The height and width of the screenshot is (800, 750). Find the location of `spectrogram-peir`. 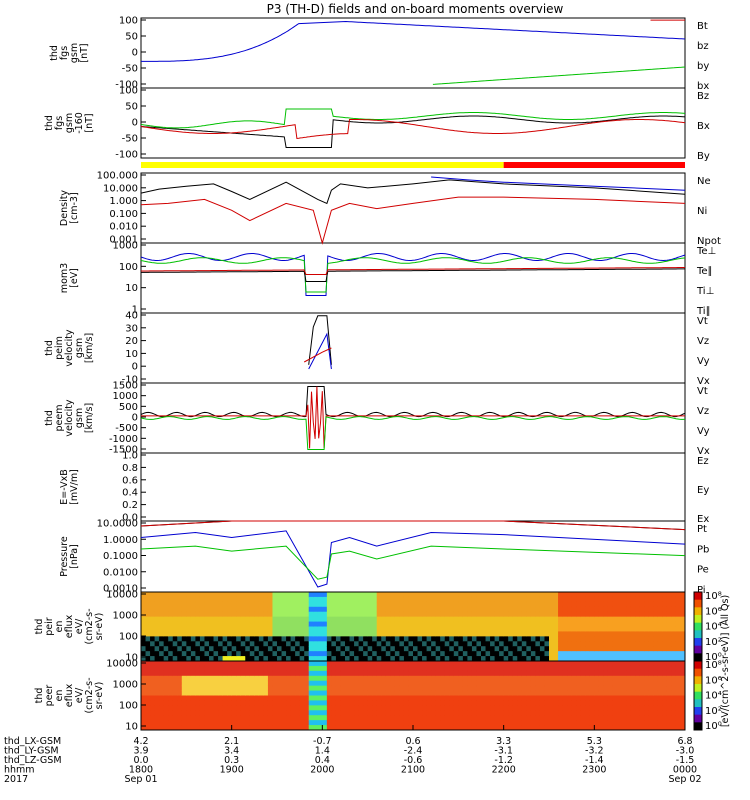

spectrogram-peir is located at coordinates (413, 627).